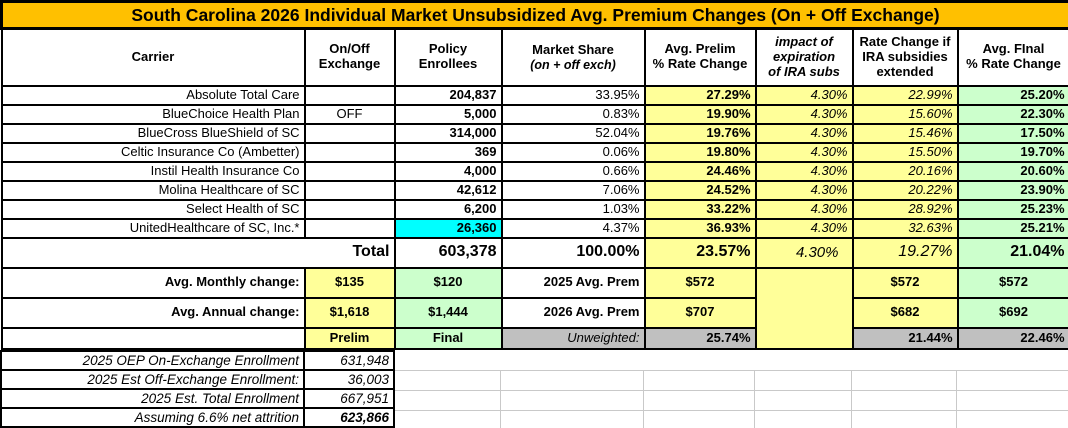 Image resolution: width=1068 pixels, height=428 pixels. What do you see at coordinates (349, 312) in the screenshot?
I see `annual-change-prelim: $1,618` at bounding box center [349, 312].